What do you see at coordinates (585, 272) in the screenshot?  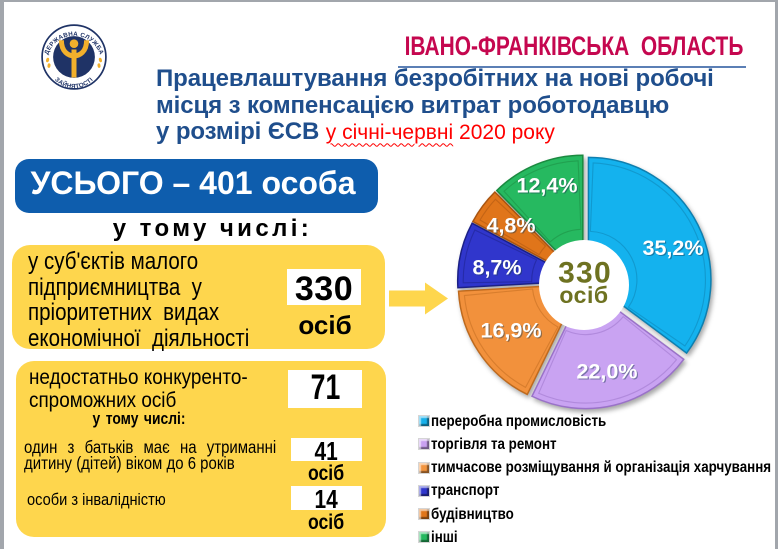 I see `svg-text: 330` at bounding box center [585, 272].